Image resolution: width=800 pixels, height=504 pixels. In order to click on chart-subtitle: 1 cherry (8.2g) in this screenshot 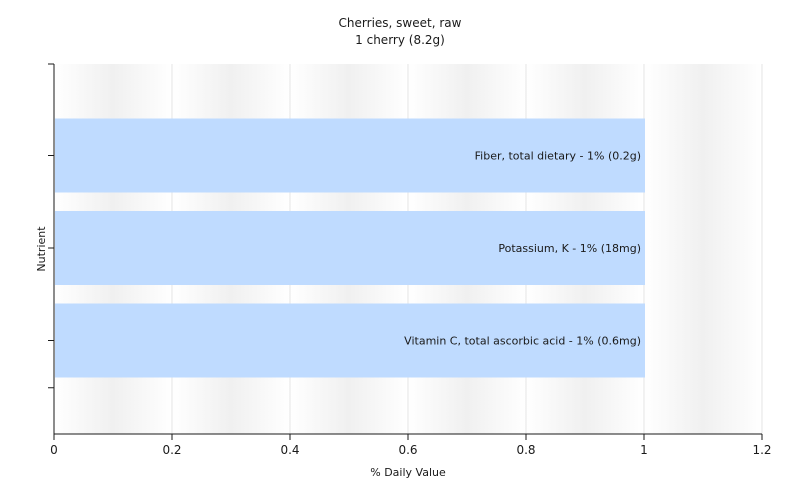, I will do `click(400, 40)`.